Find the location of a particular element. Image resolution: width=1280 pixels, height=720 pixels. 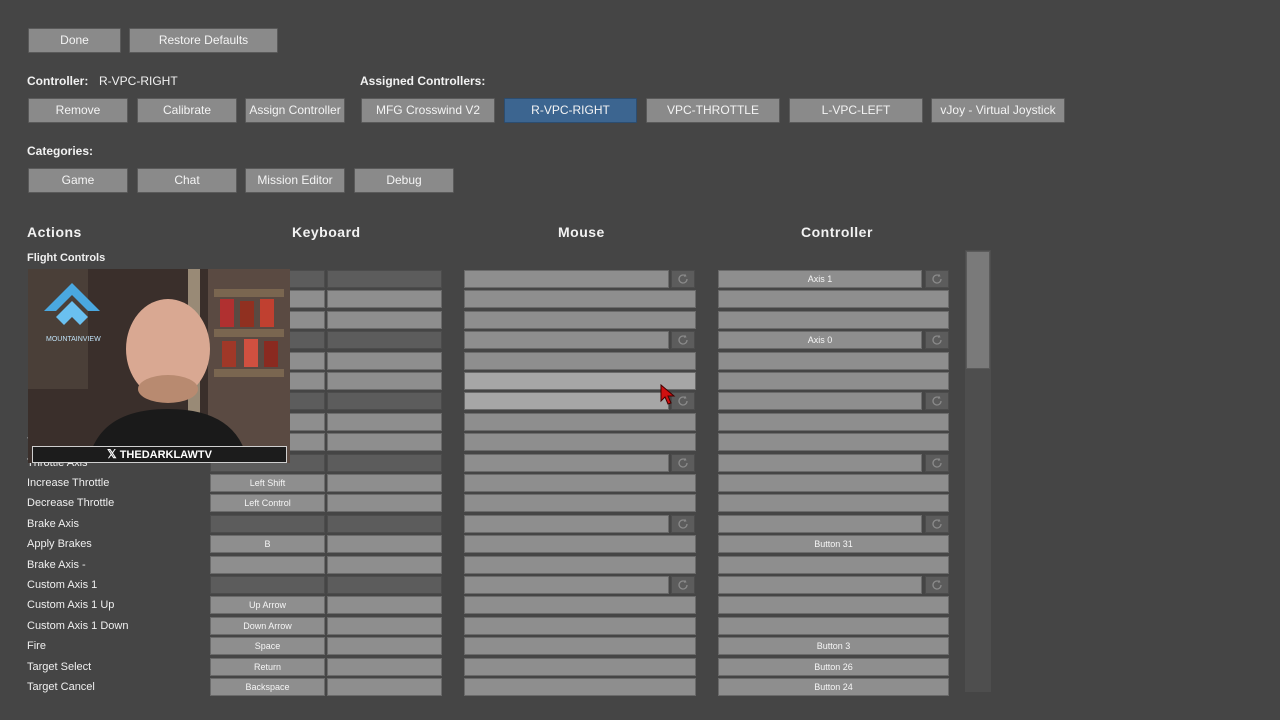

controller-binding: Button 26 is located at coordinates (833, 666).